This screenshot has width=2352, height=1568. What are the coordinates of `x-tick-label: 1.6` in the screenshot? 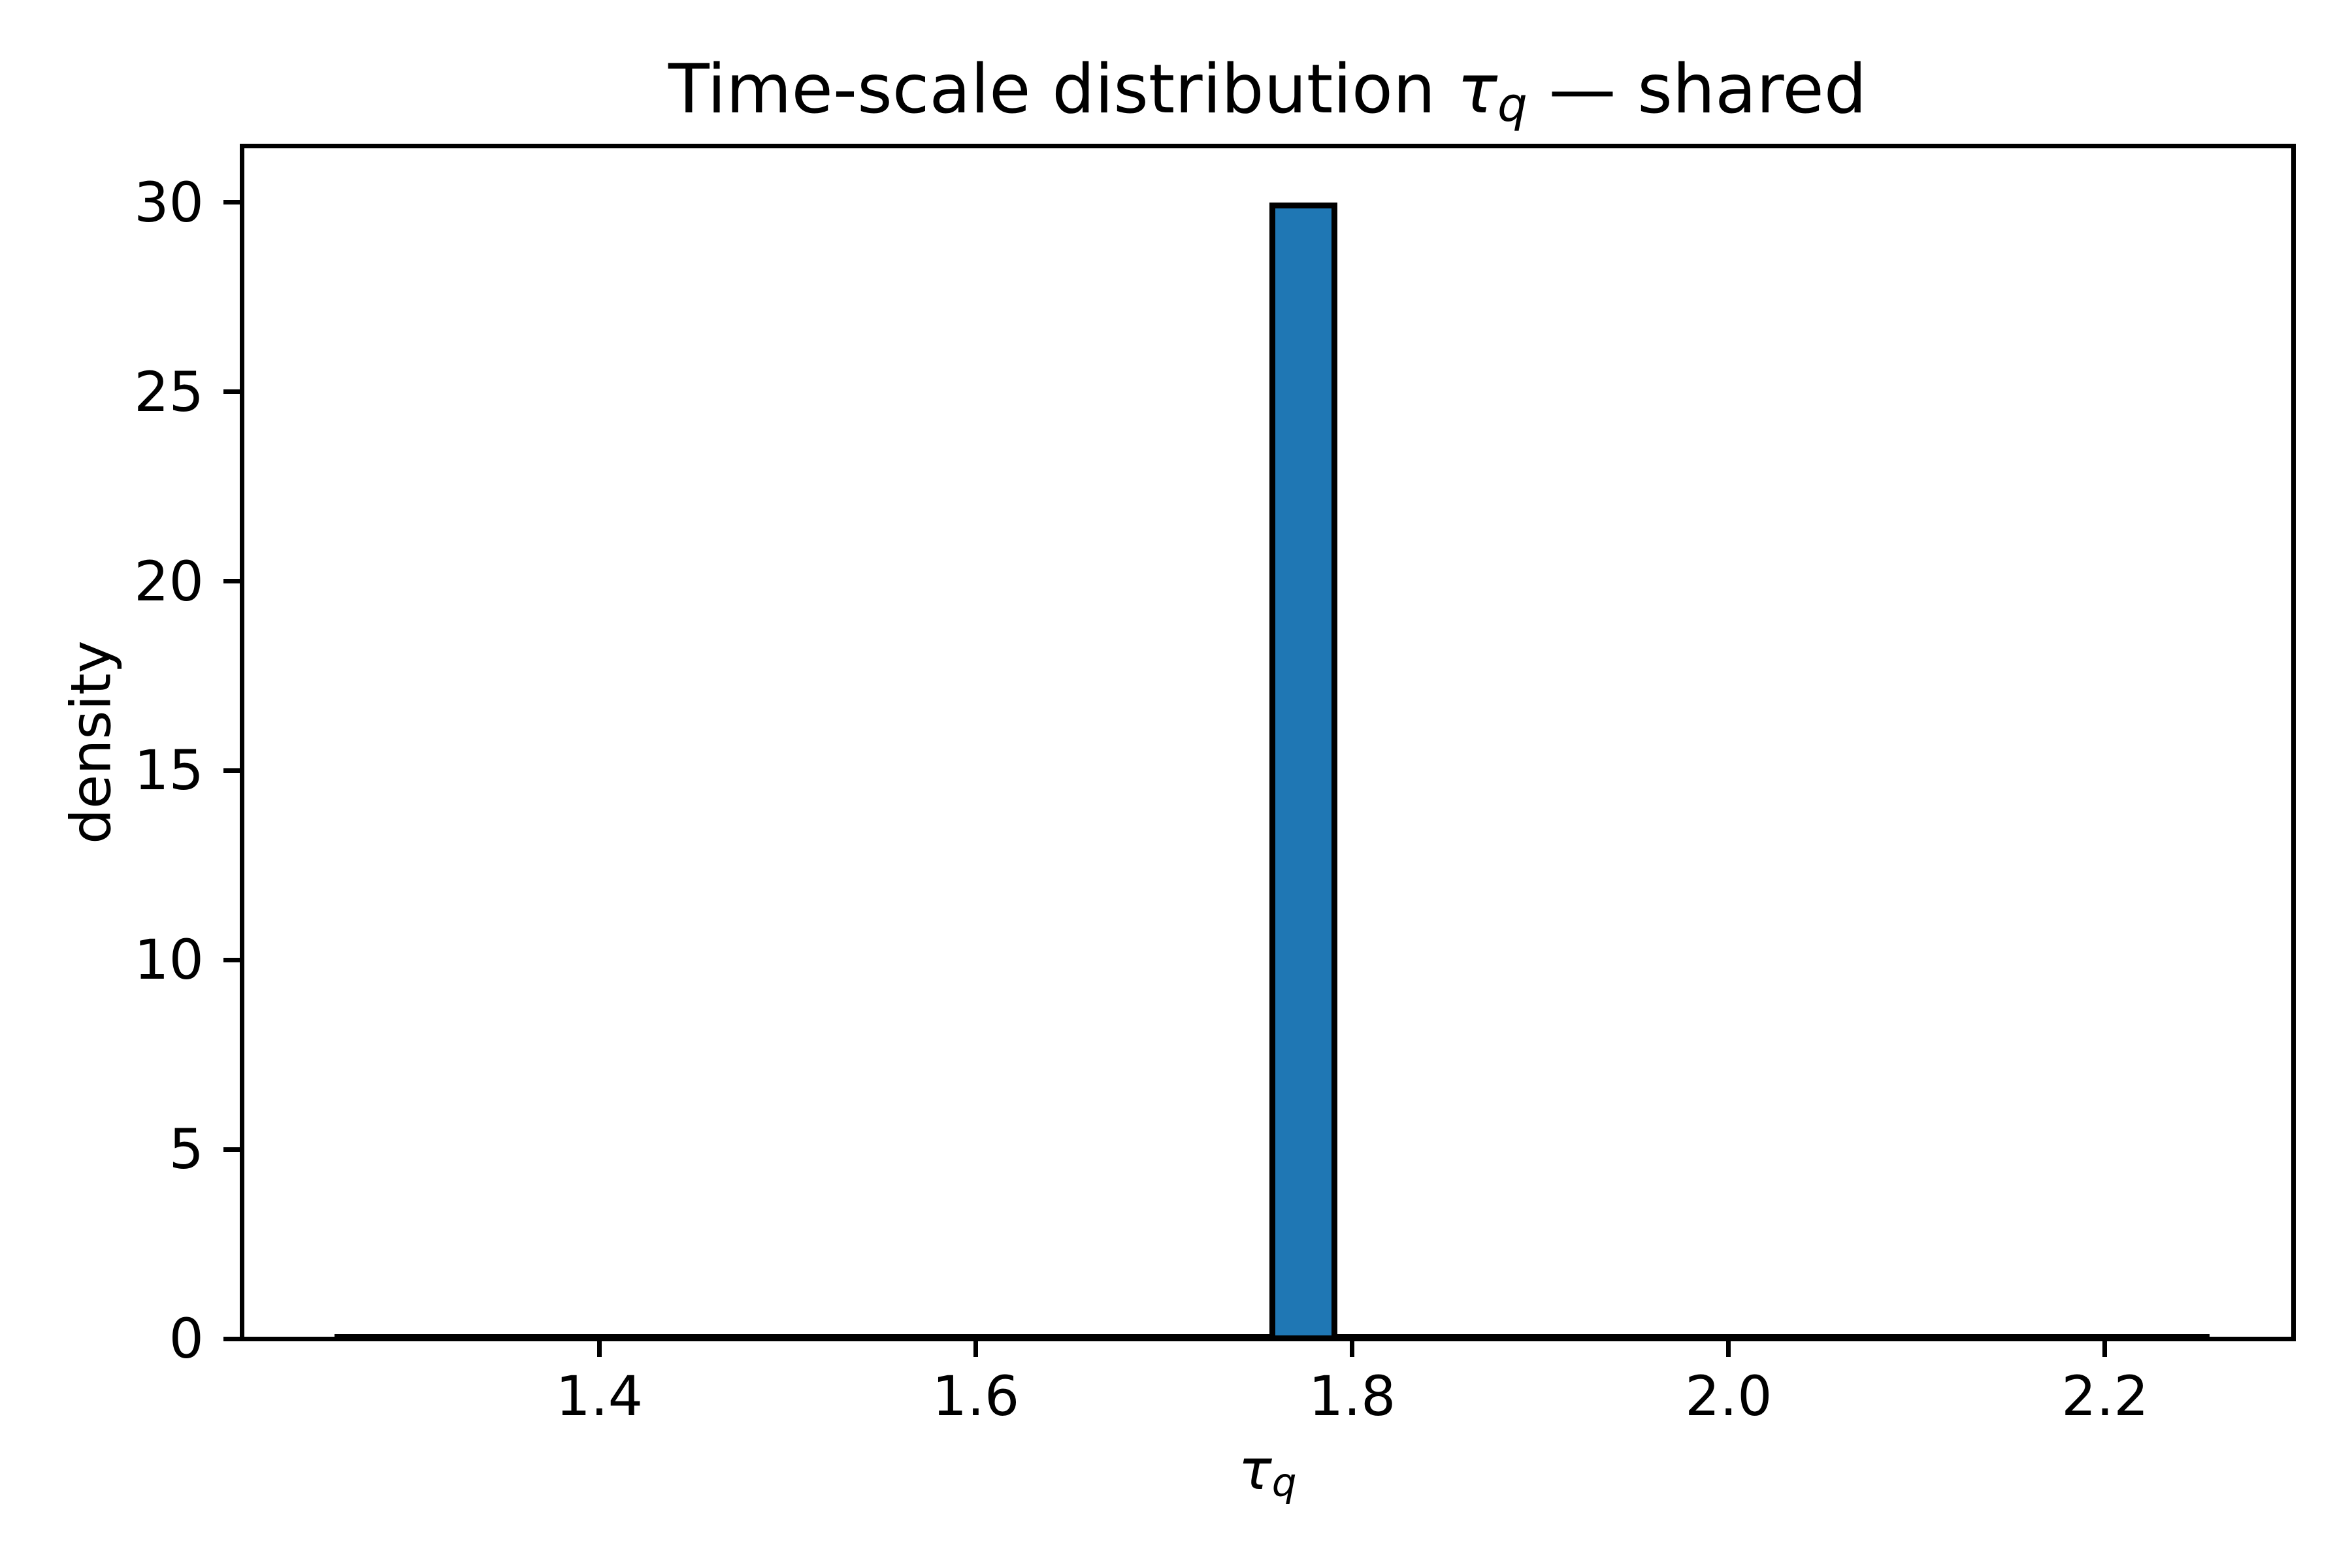 It's located at (976, 1396).